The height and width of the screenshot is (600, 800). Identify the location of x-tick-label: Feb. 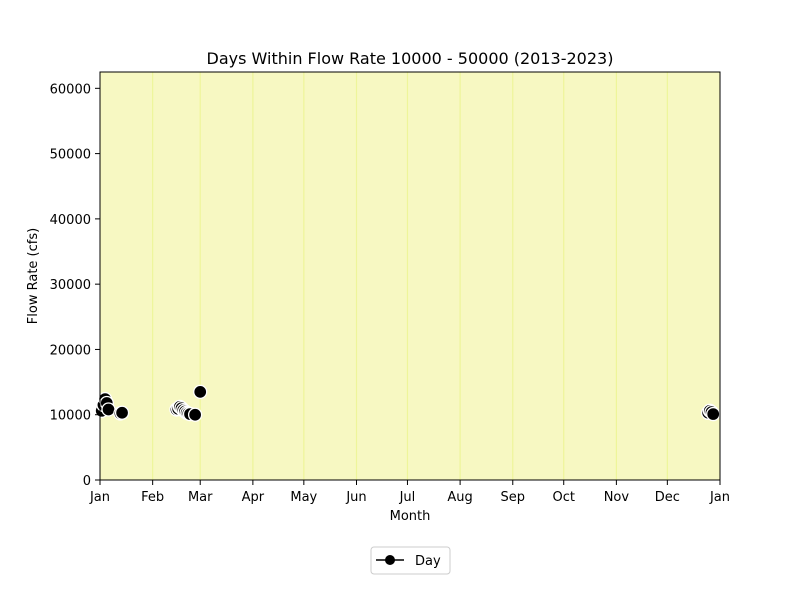
(152, 497).